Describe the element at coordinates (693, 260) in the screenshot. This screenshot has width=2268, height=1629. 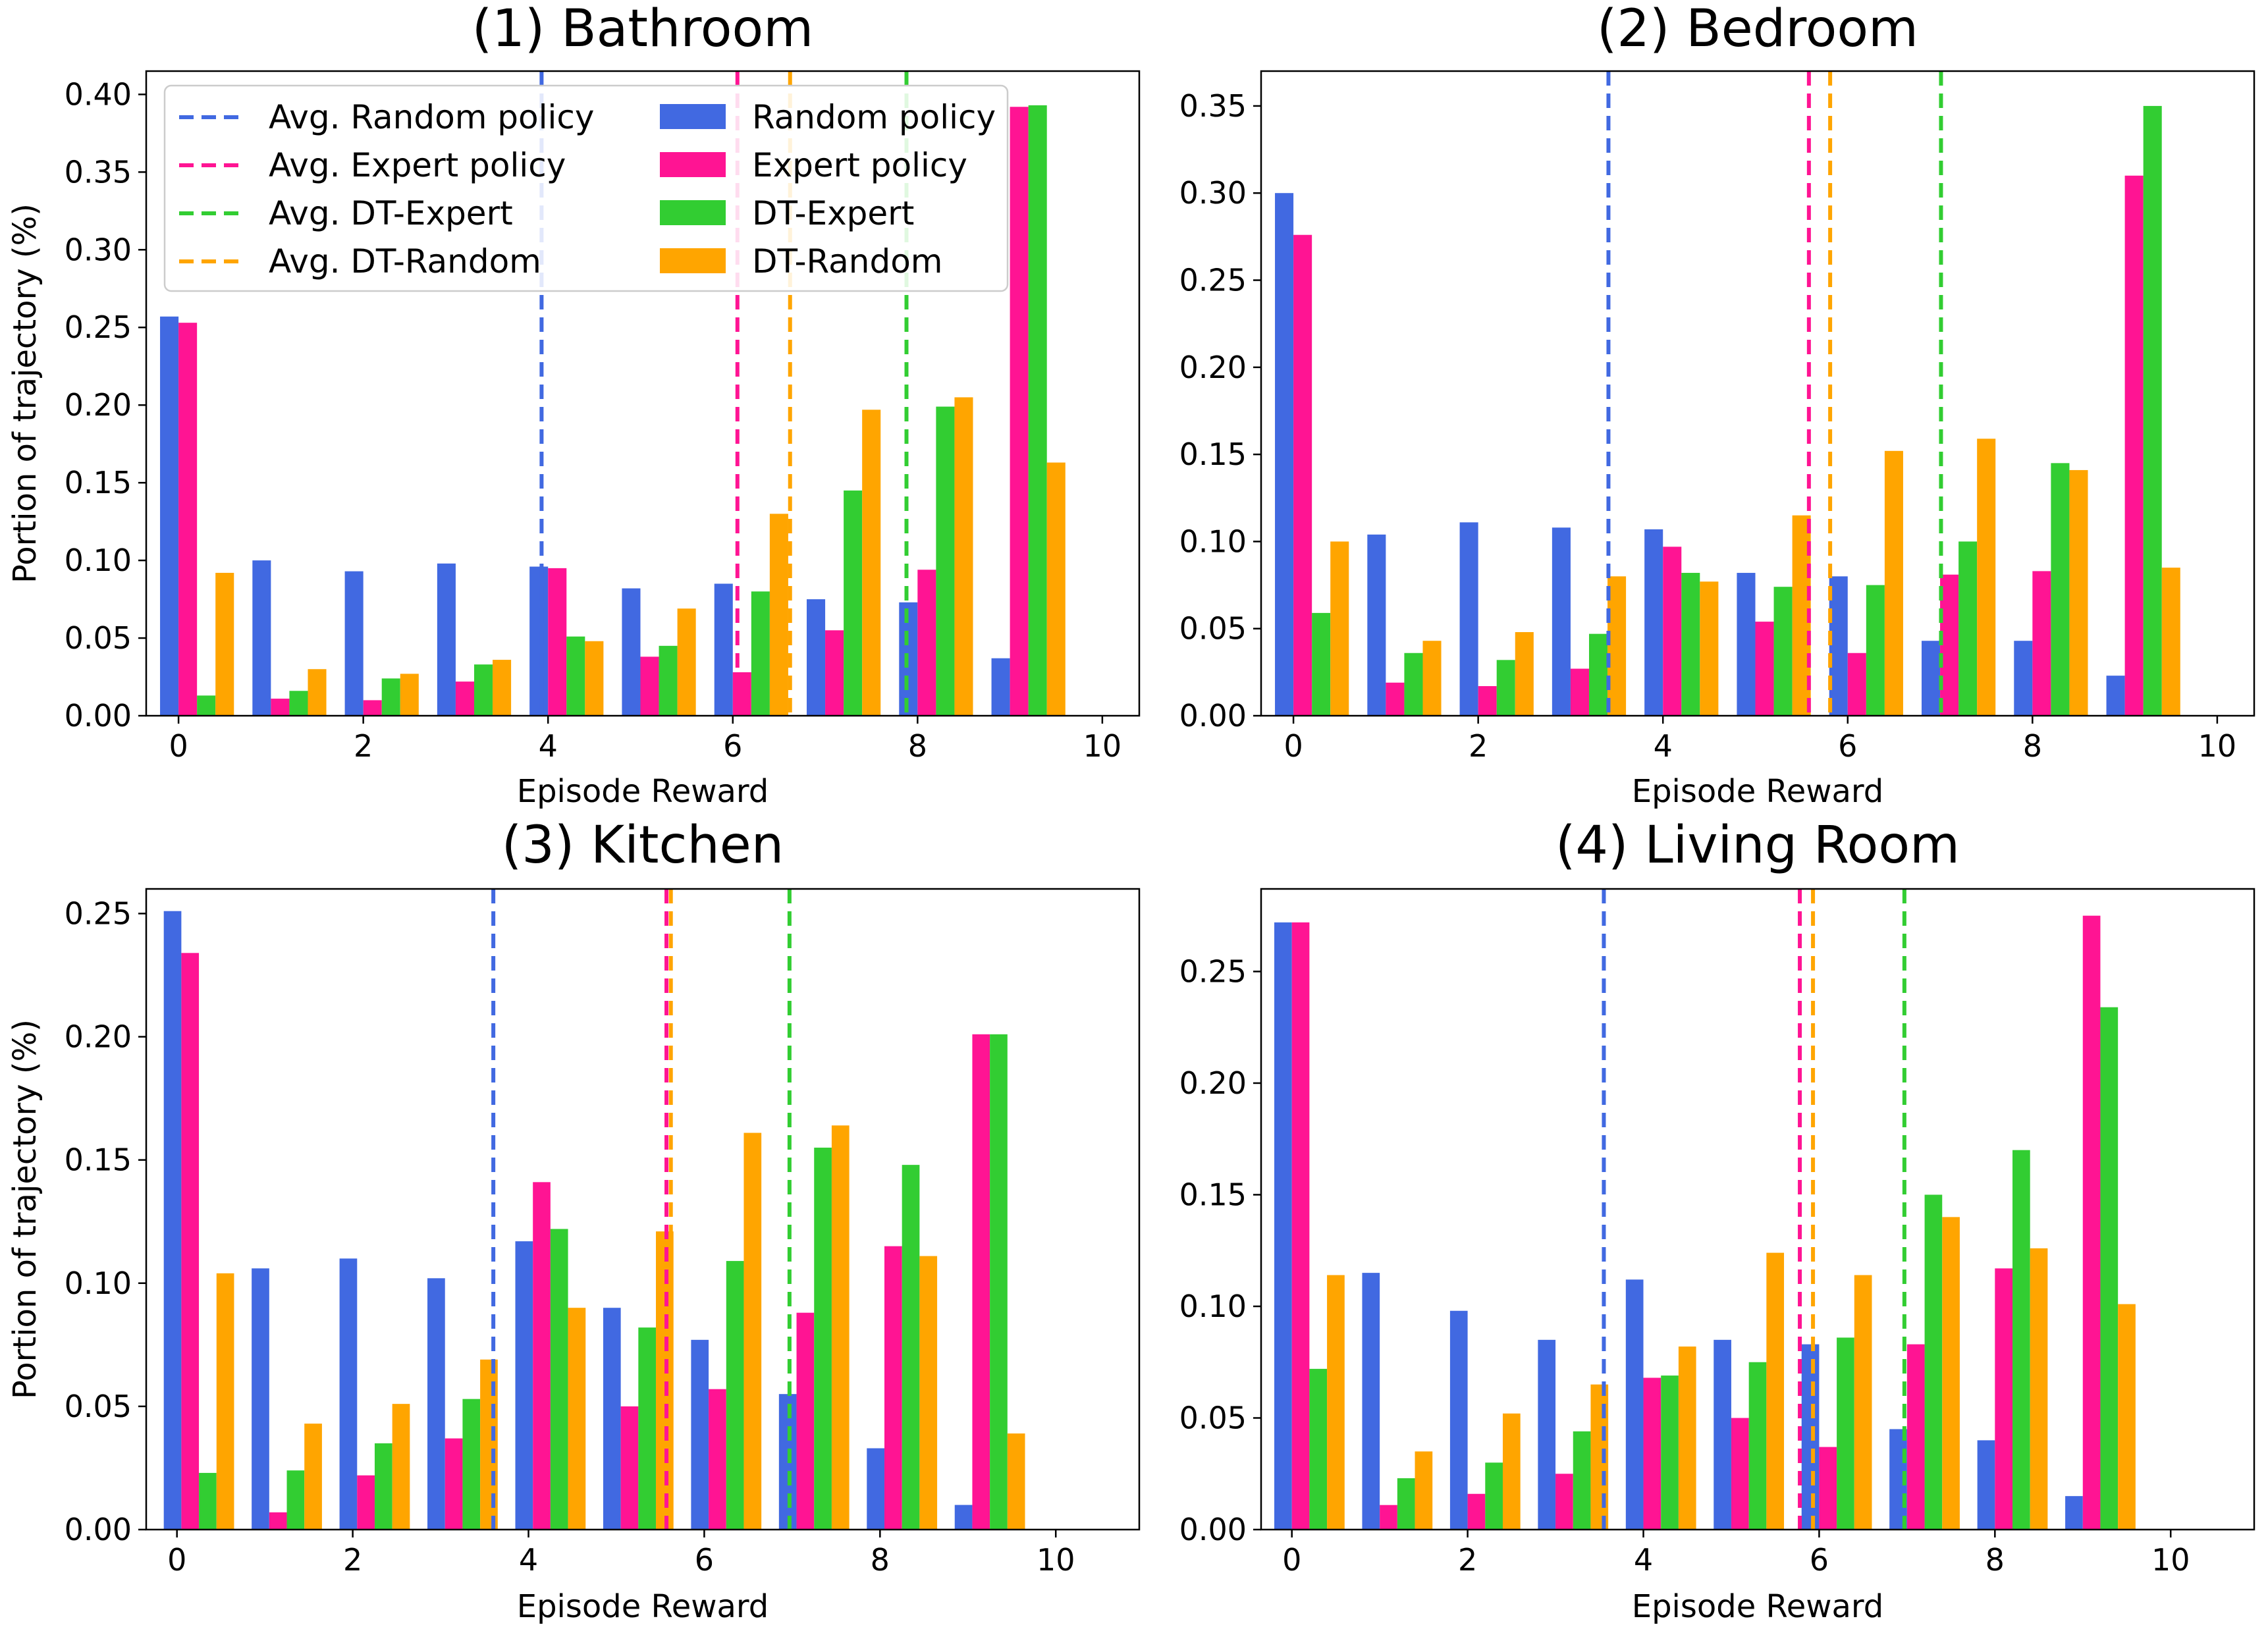
I see `legend-bar-swatch-dt_random` at that location.